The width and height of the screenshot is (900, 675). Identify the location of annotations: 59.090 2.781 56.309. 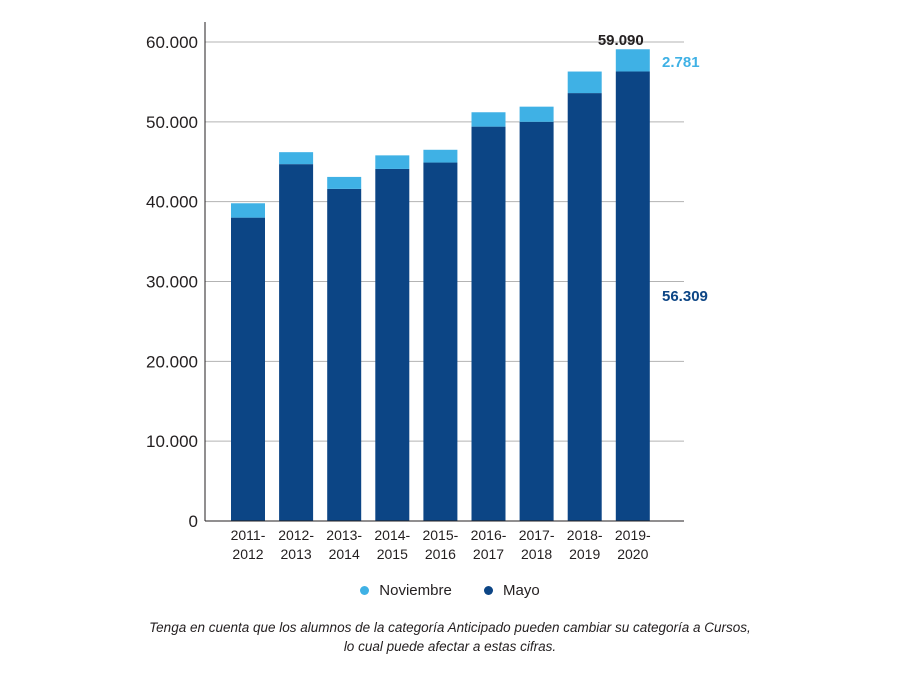
(653, 168).